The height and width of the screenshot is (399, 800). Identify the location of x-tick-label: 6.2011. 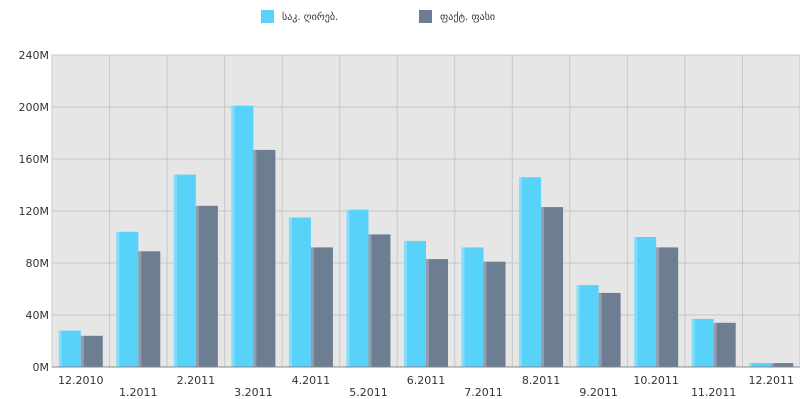
(426, 380).